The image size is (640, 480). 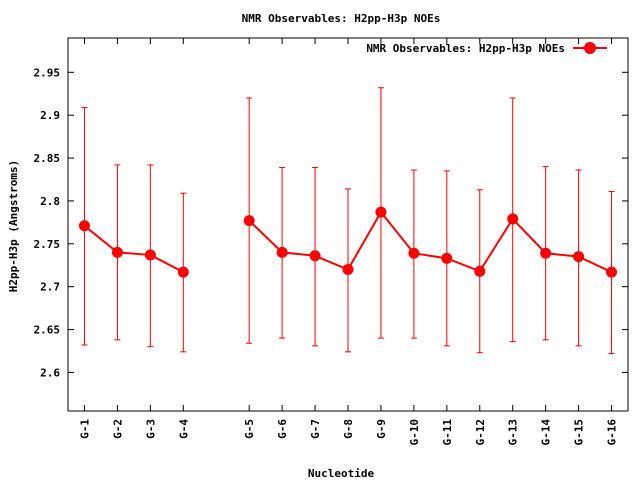 I want to click on x-tick-label: G-2, so click(x=117, y=429).